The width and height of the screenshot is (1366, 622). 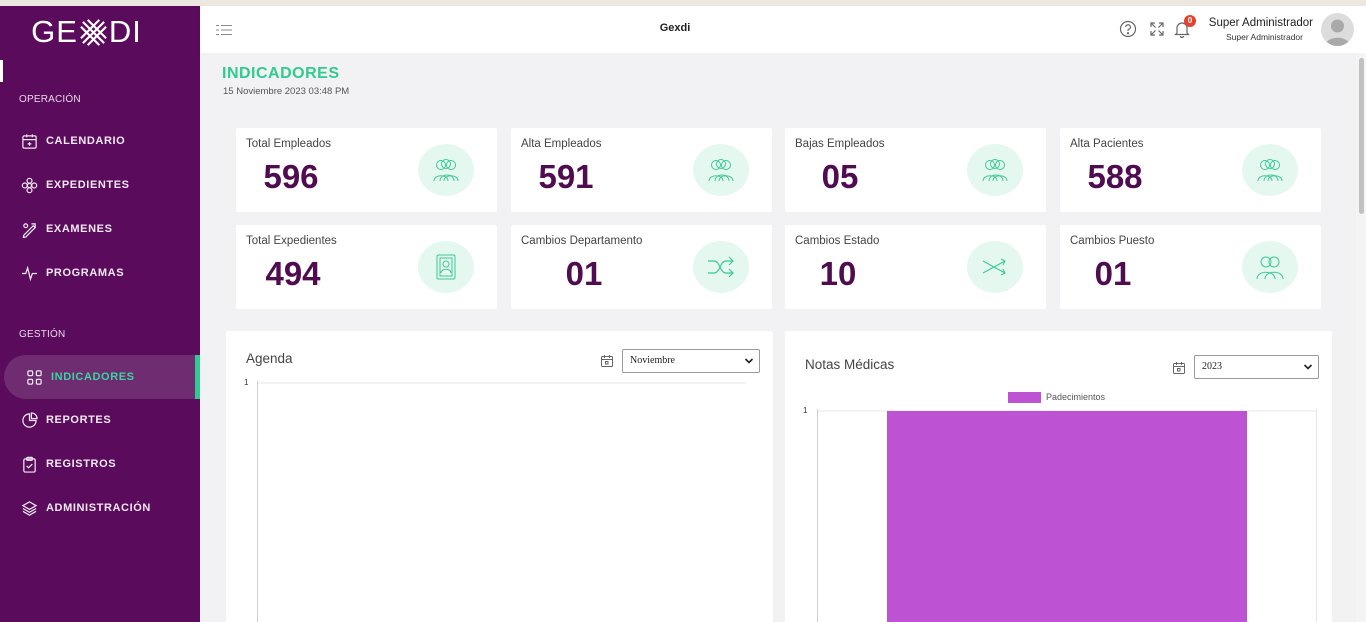 What do you see at coordinates (501, 501) in the screenshot?
I see `agenda-chart-area` at bounding box center [501, 501].